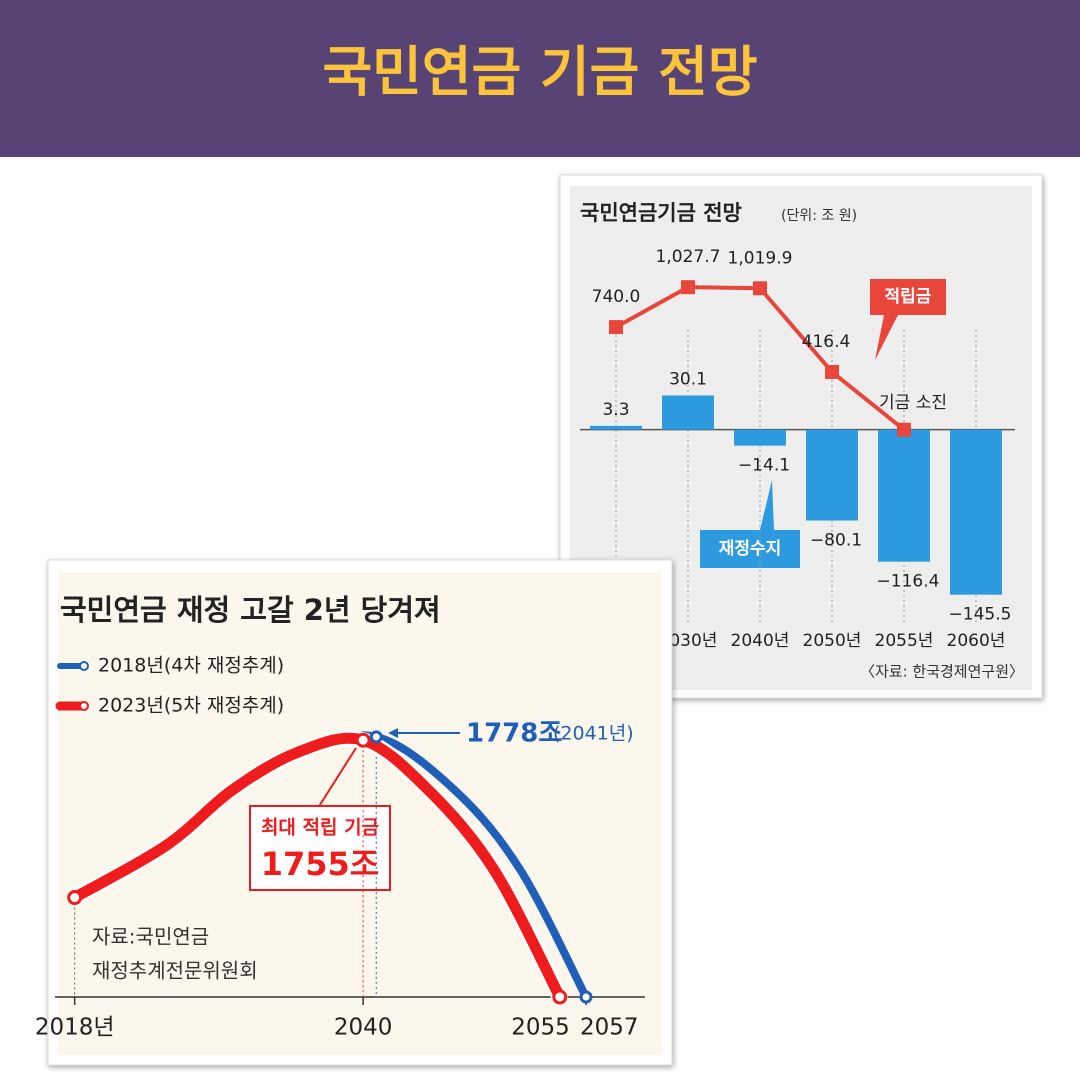 The image size is (1080, 1080). I want to click on data-label: 1,027.7, so click(688, 257).